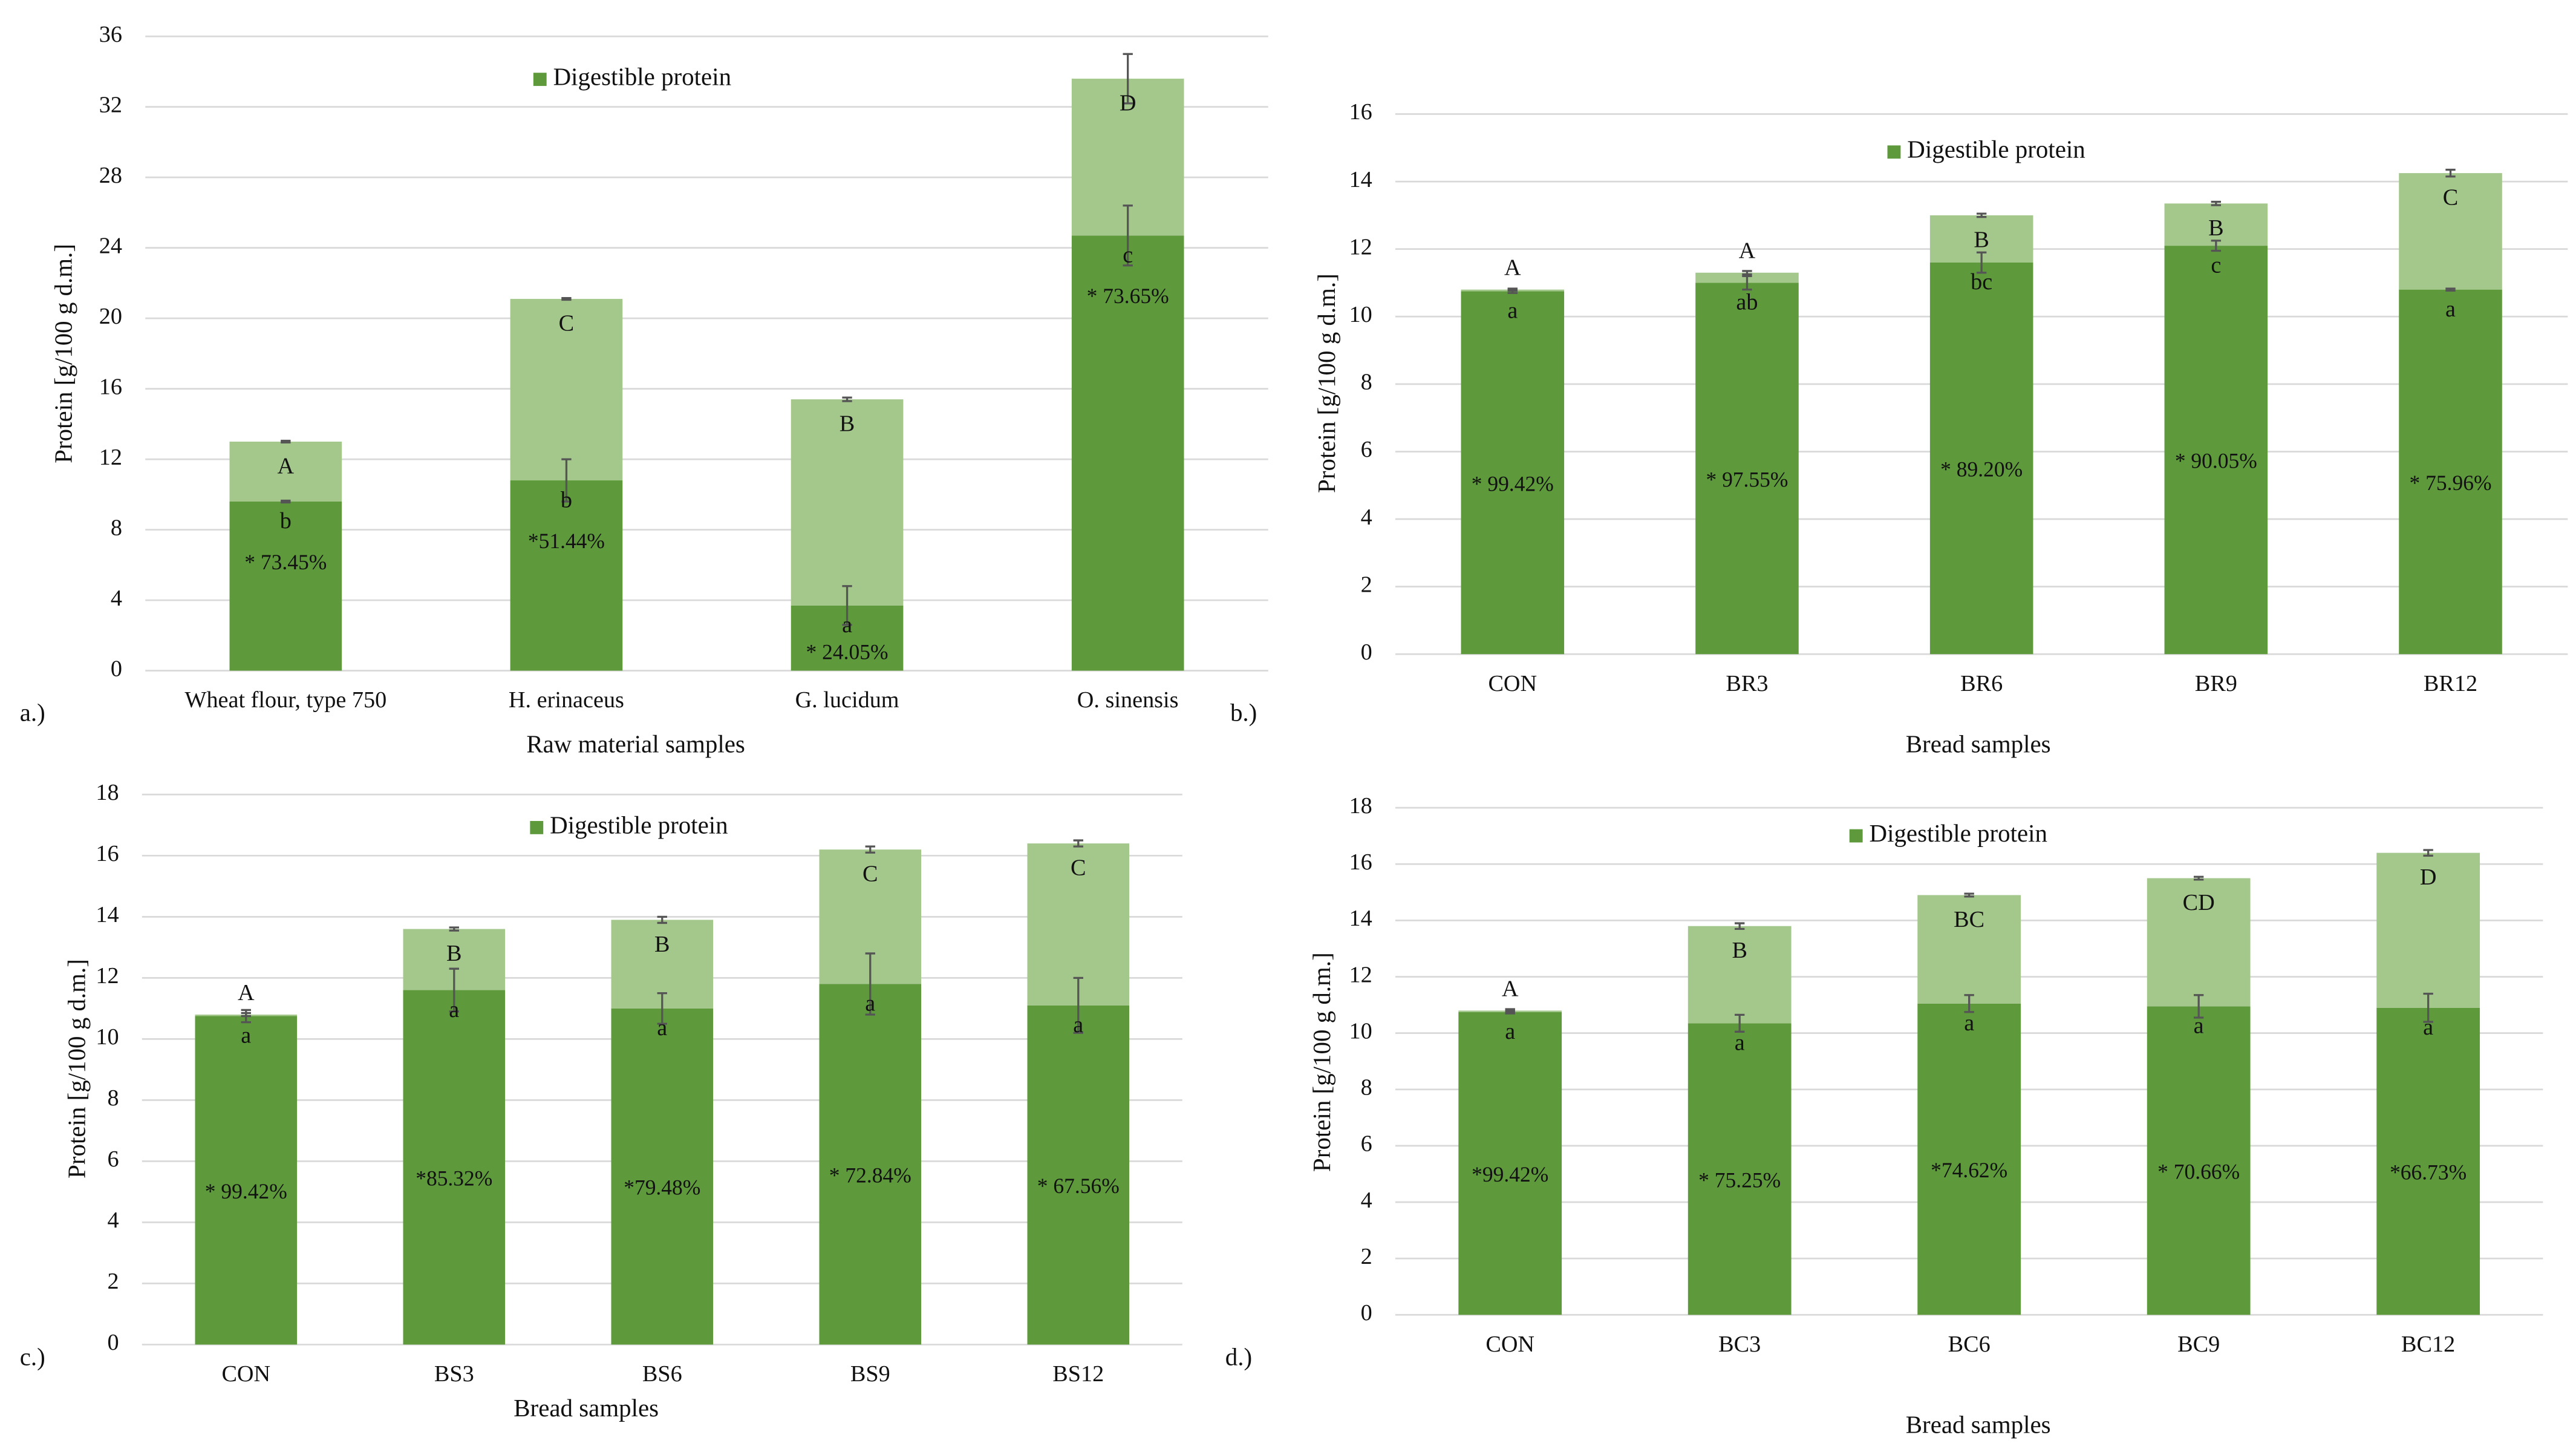 This screenshot has width=2576, height=1452. What do you see at coordinates (635, 745) in the screenshot?
I see `x-axis-title: Raw material samples` at bounding box center [635, 745].